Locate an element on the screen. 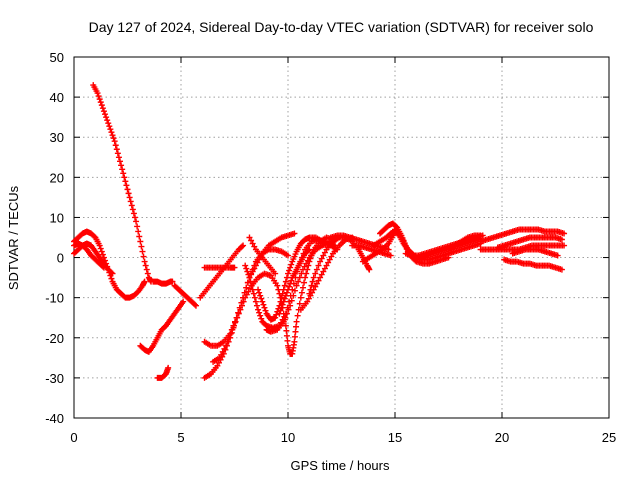 The image size is (640, 480). x-tick-label: 10 is located at coordinates (288, 437).